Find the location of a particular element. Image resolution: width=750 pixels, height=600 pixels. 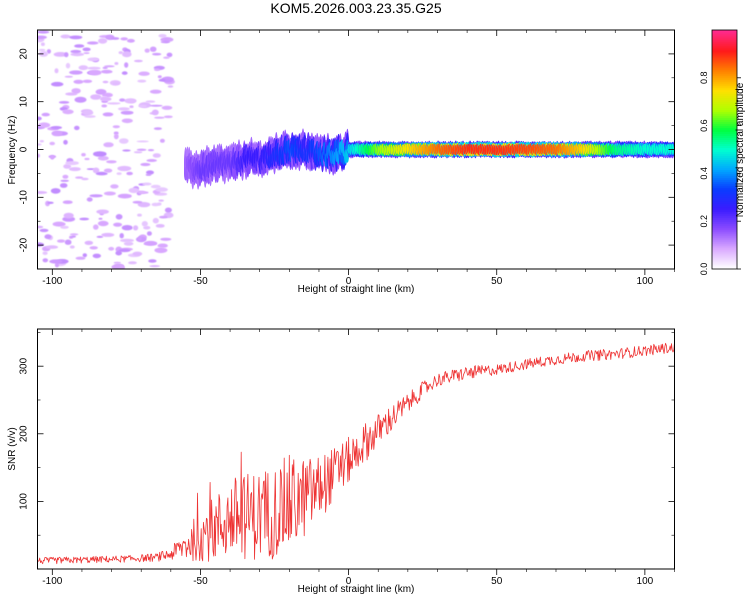

colorbar-label: Normalized spectral amplitude is located at coordinates (740, 149).